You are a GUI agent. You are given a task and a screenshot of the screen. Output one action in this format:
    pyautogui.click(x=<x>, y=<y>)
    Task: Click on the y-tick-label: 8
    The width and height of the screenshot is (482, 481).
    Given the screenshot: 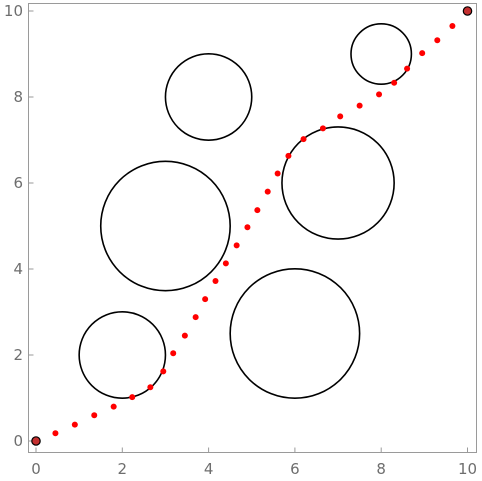 What is the action you would take?
    pyautogui.click(x=18, y=97)
    